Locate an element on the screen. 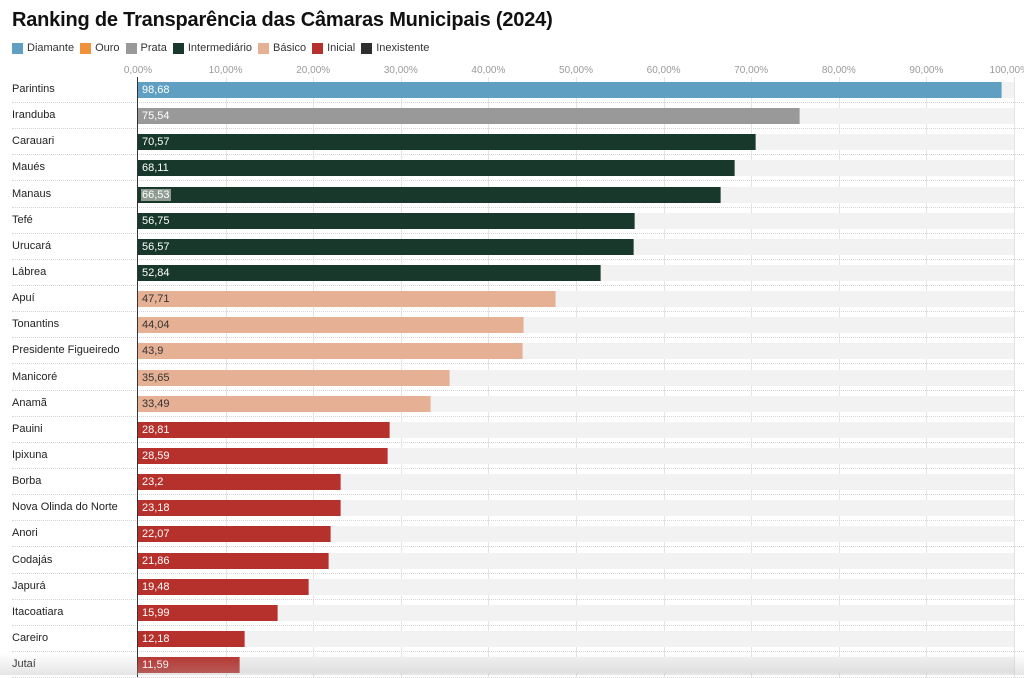  y-axis-line is located at coordinates (137, 377).